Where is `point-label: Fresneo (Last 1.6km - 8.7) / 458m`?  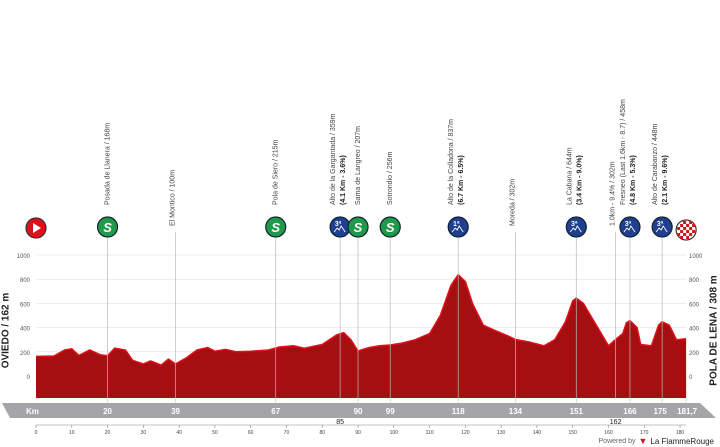
point-label: Fresneo (Last 1.6km - 8.7) / 458m is located at coordinates (623, 152).